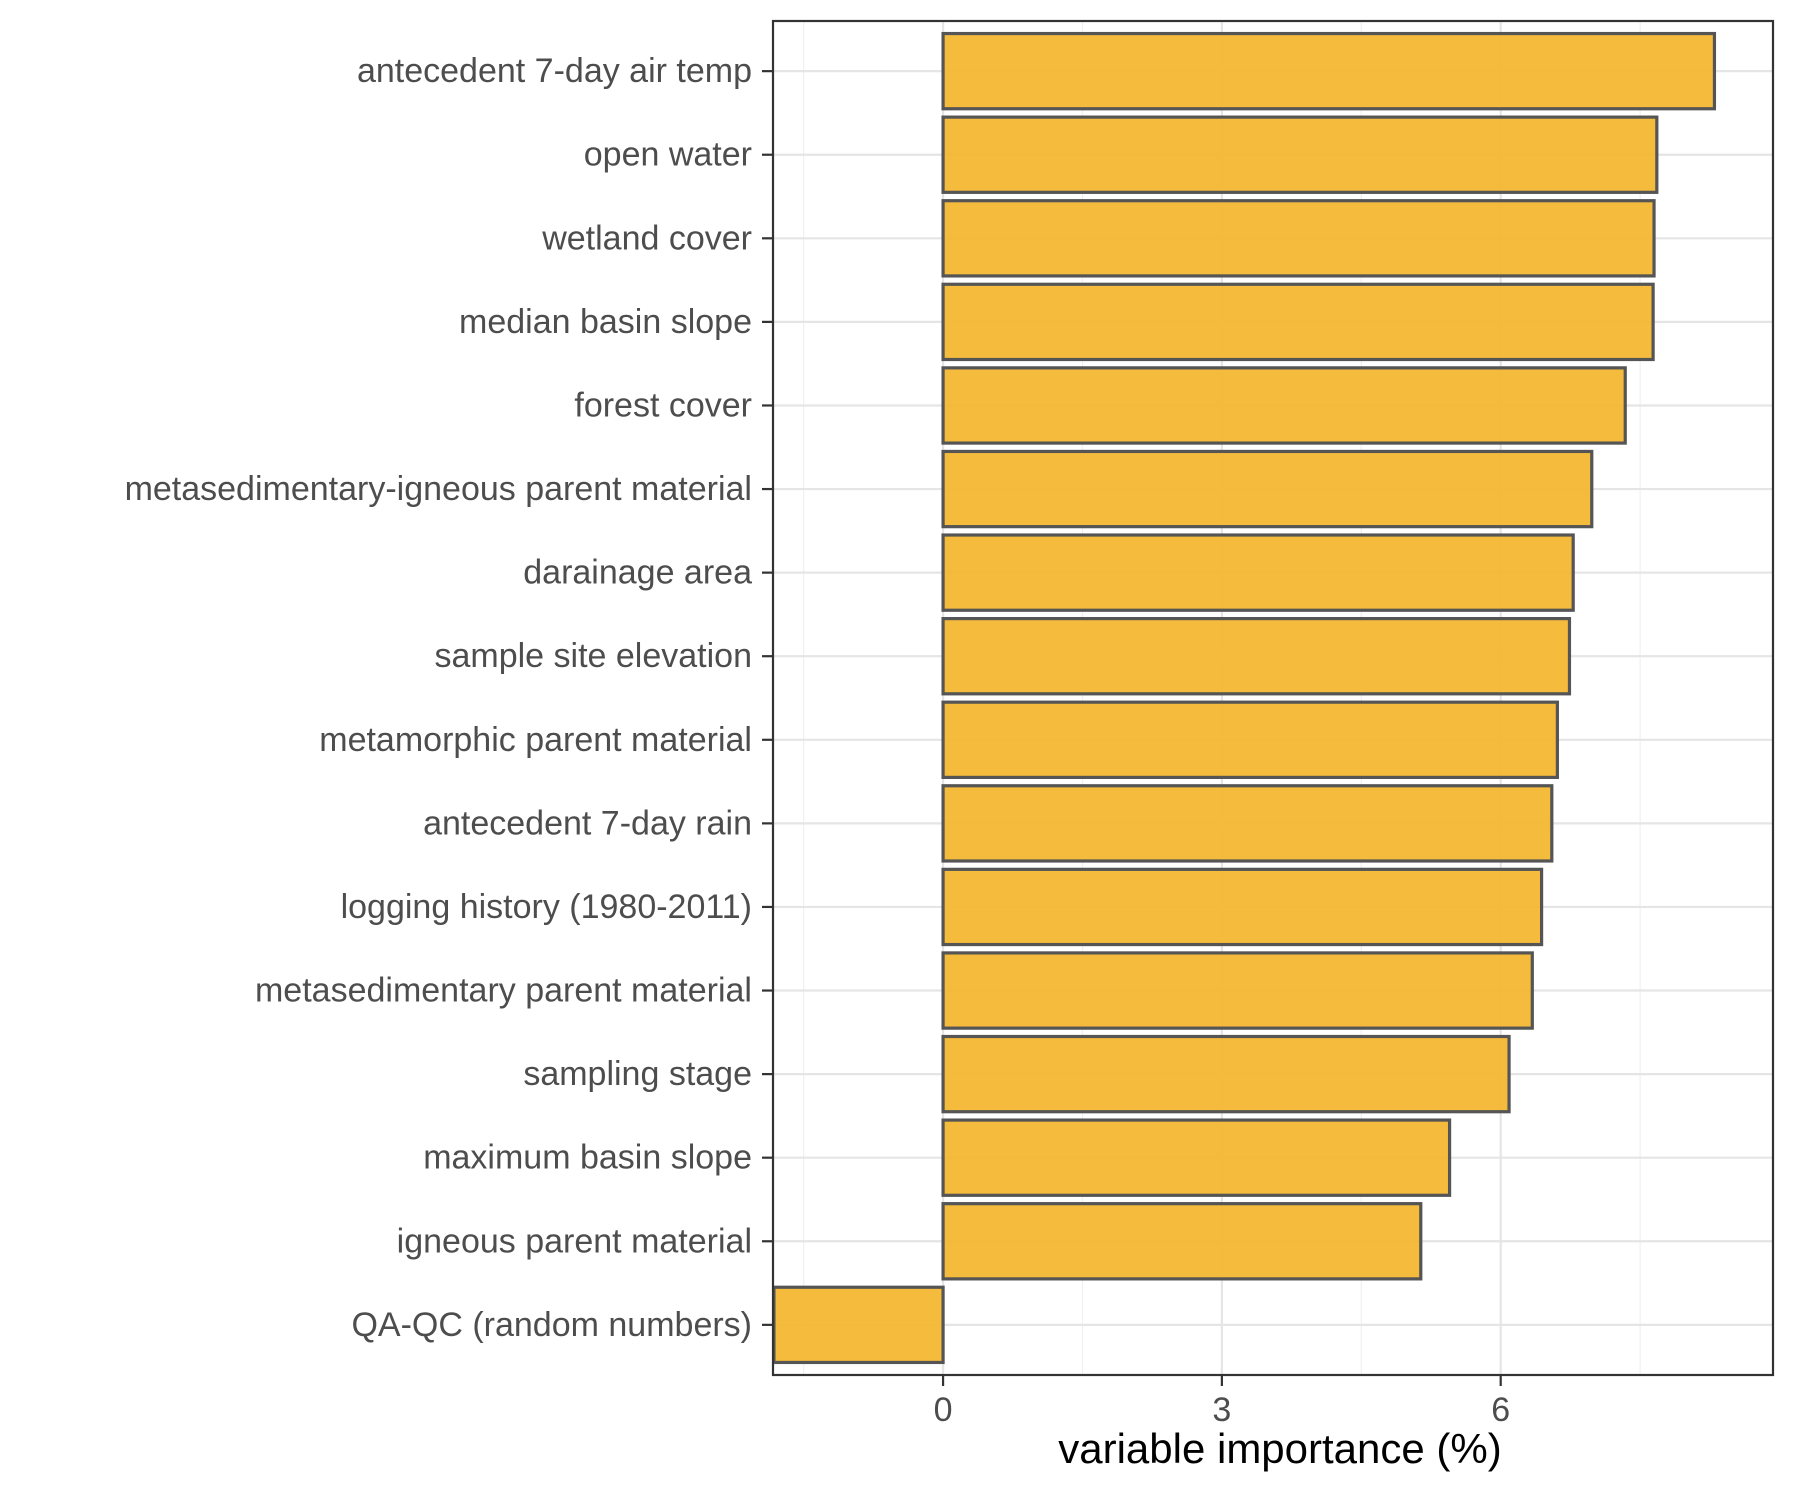 Image resolution: width=1800 pixels, height=1505 pixels. What do you see at coordinates (1500, 1410) in the screenshot?
I see `x-tick-label: 6` at bounding box center [1500, 1410].